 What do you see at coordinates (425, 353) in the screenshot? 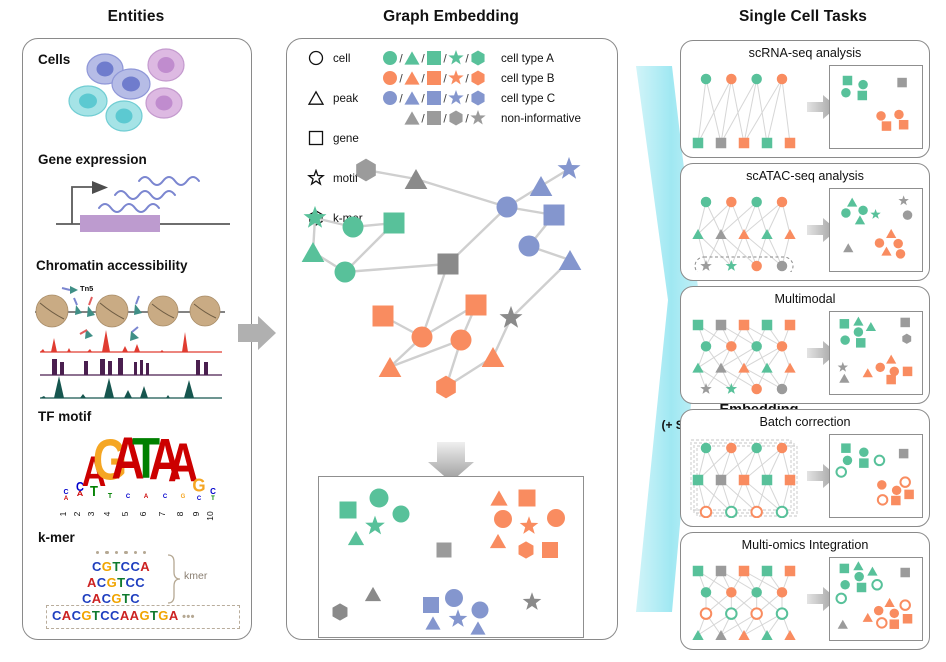
I see `graph-edge` at bounding box center [425, 353].